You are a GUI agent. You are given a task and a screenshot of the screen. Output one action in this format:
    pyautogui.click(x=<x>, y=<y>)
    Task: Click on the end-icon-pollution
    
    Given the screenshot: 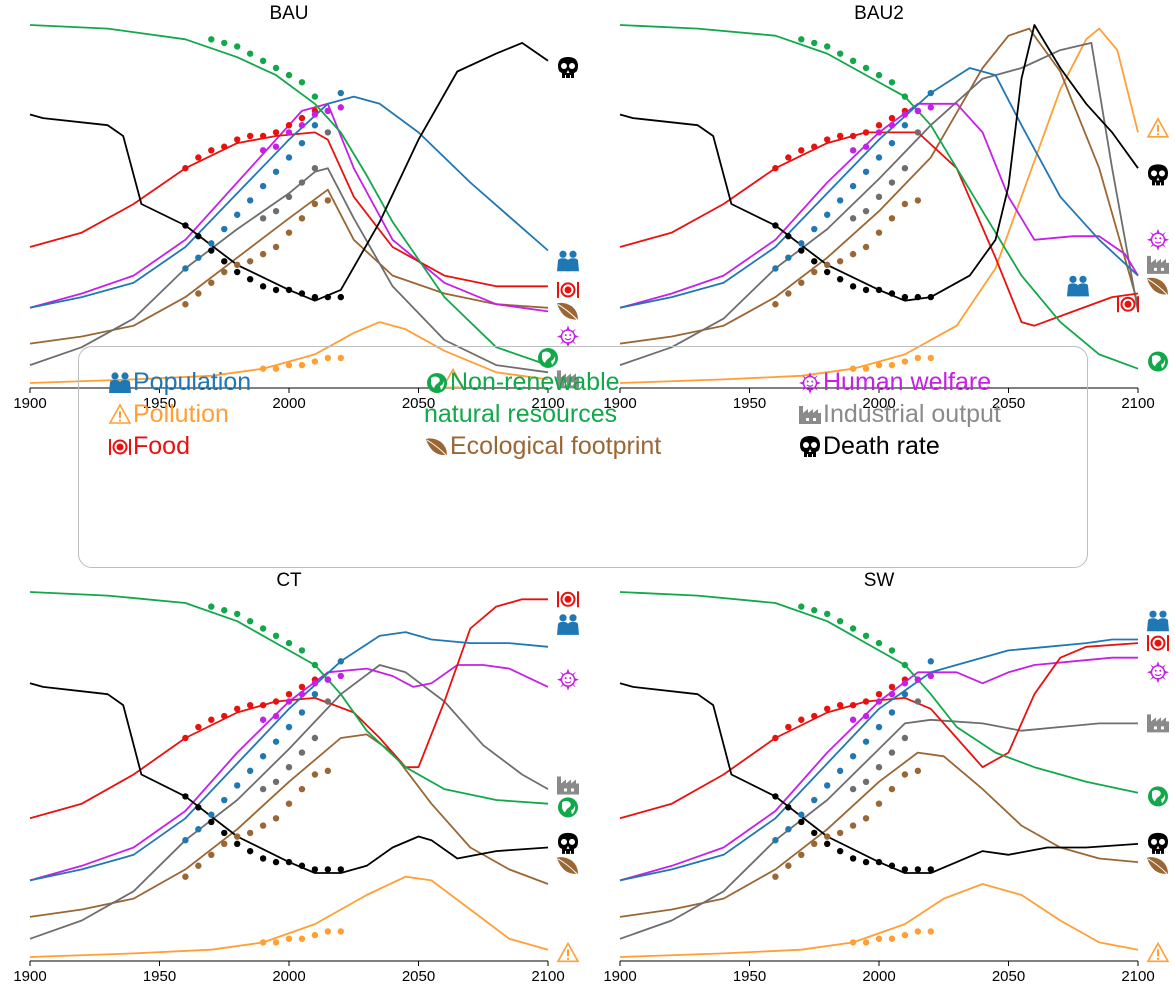 What is the action you would take?
    pyautogui.click(x=1158, y=952)
    